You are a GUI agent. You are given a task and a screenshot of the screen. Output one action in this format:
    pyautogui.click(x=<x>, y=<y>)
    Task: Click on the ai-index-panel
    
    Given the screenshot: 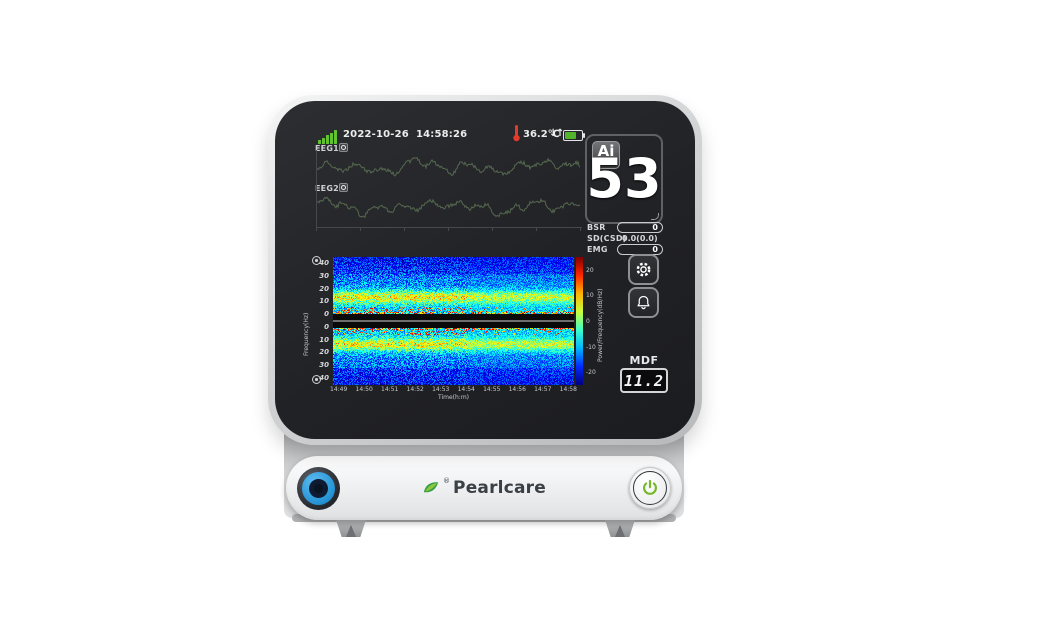 What is the action you would take?
    pyautogui.click(x=624, y=179)
    